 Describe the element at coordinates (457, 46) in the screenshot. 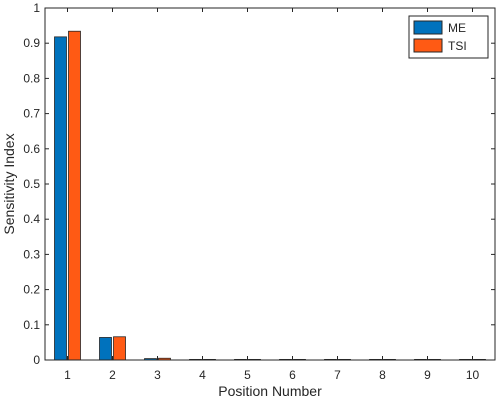

I see `legend-label-tsi: TSI` at that location.